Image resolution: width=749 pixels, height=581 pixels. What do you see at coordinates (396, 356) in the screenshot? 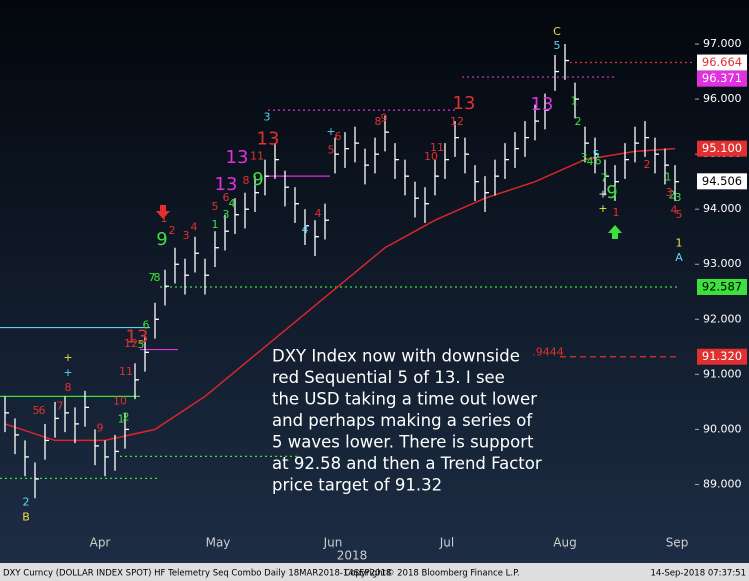
I see `commentary-line: DXY Index now with downside` at bounding box center [396, 356].